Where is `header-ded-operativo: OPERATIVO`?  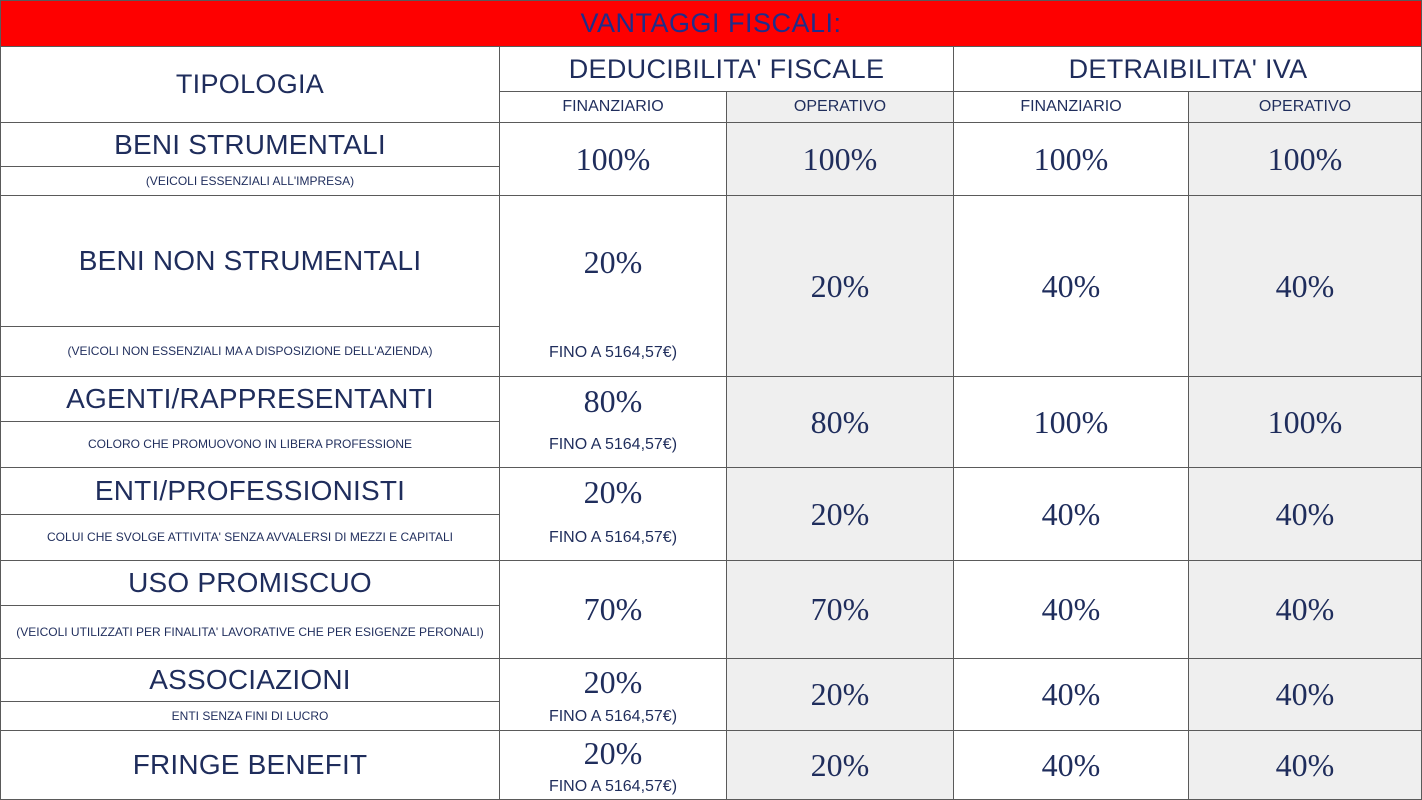
header-ded-operativo: OPERATIVO is located at coordinates (840, 106).